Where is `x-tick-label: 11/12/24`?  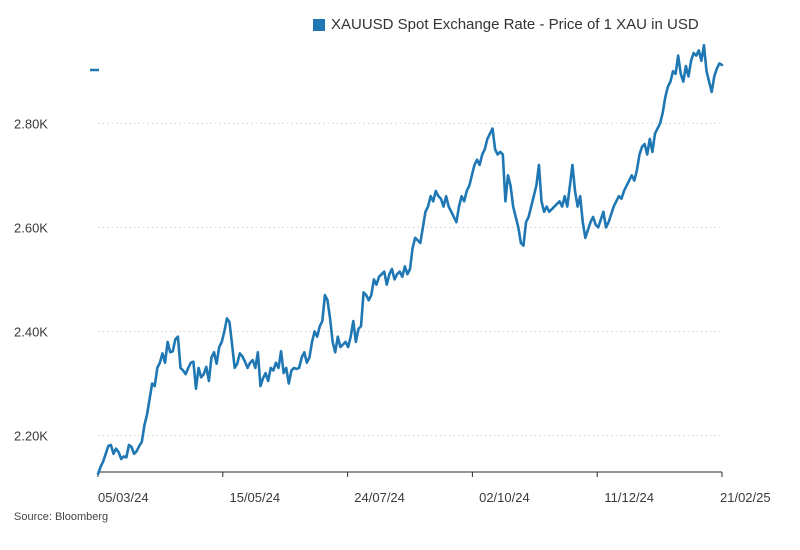
x-tick-label: 11/12/24 is located at coordinates (629, 497).